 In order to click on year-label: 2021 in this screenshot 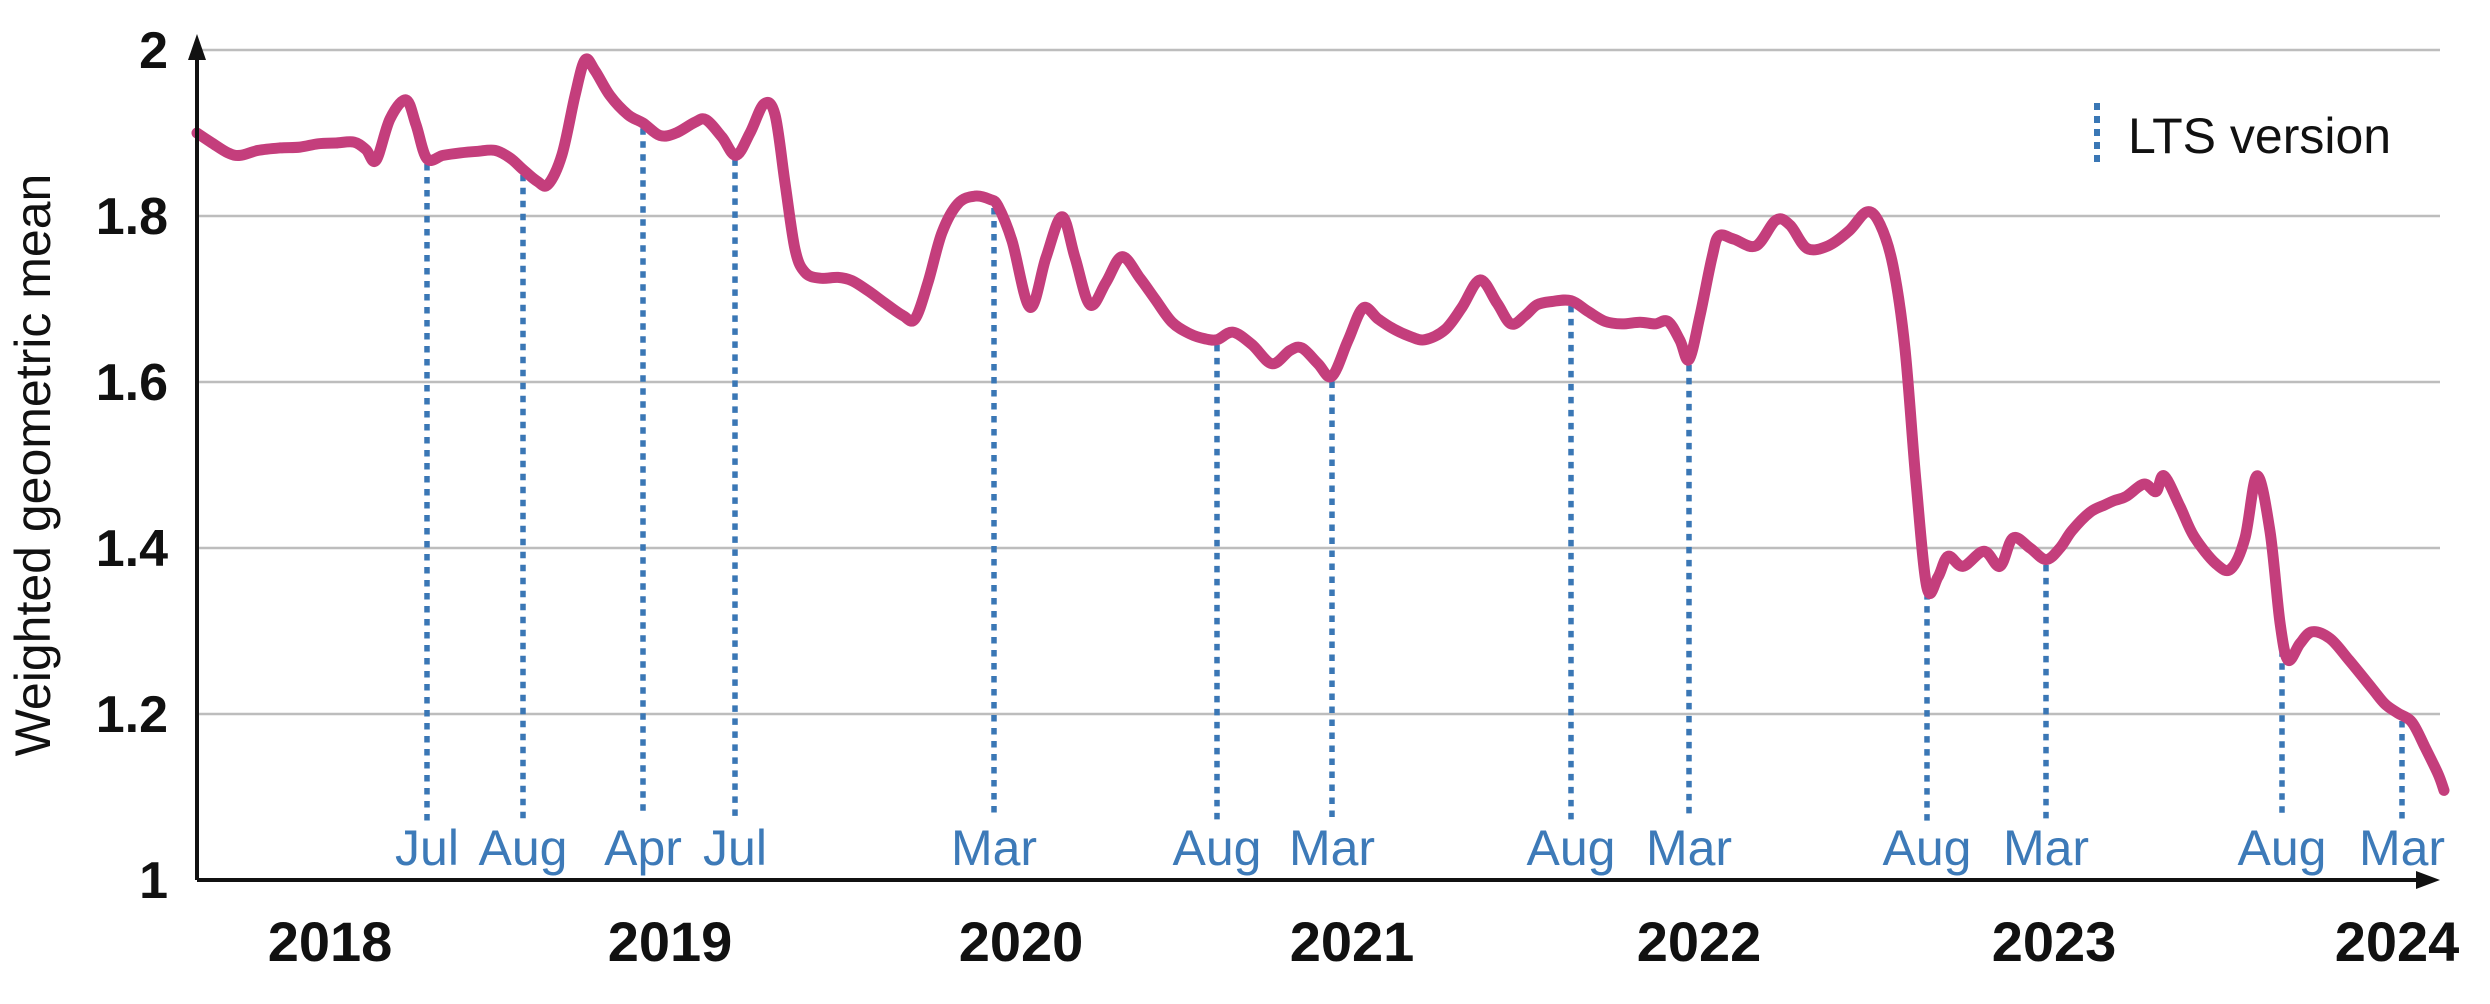, I will do `click(1352, 941)`.